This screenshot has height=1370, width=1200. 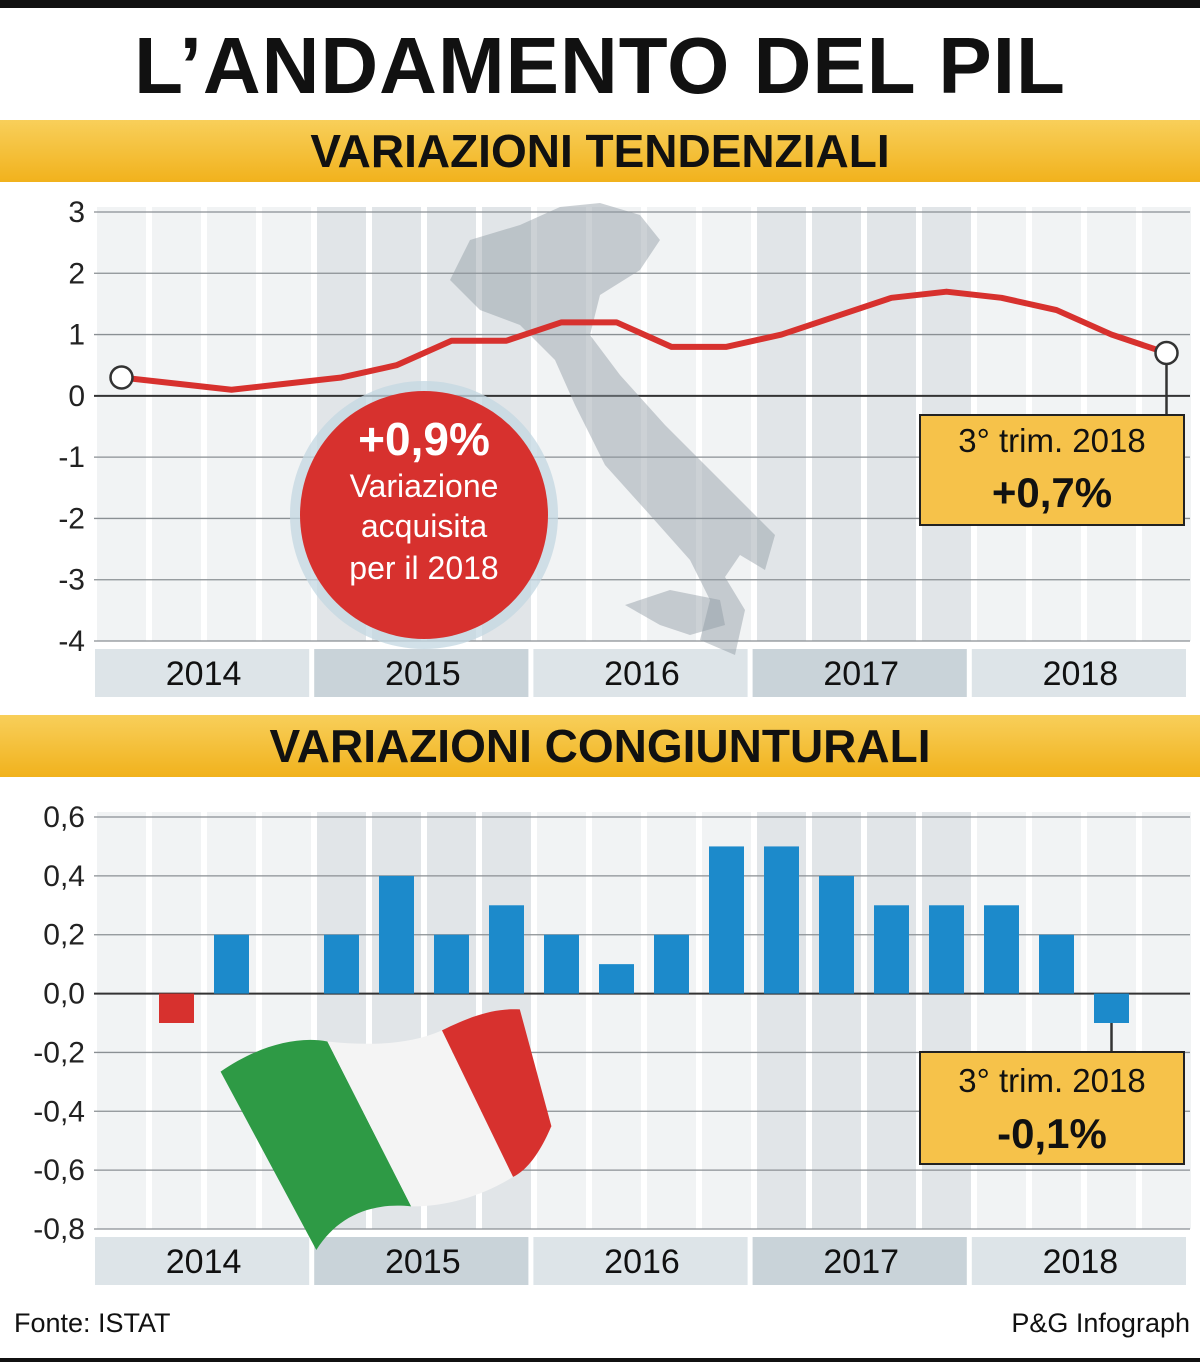 What do you see at coordinates (316, 1145) in the screenshot?
I see `flag-green` at bounding box center [316, 1145].